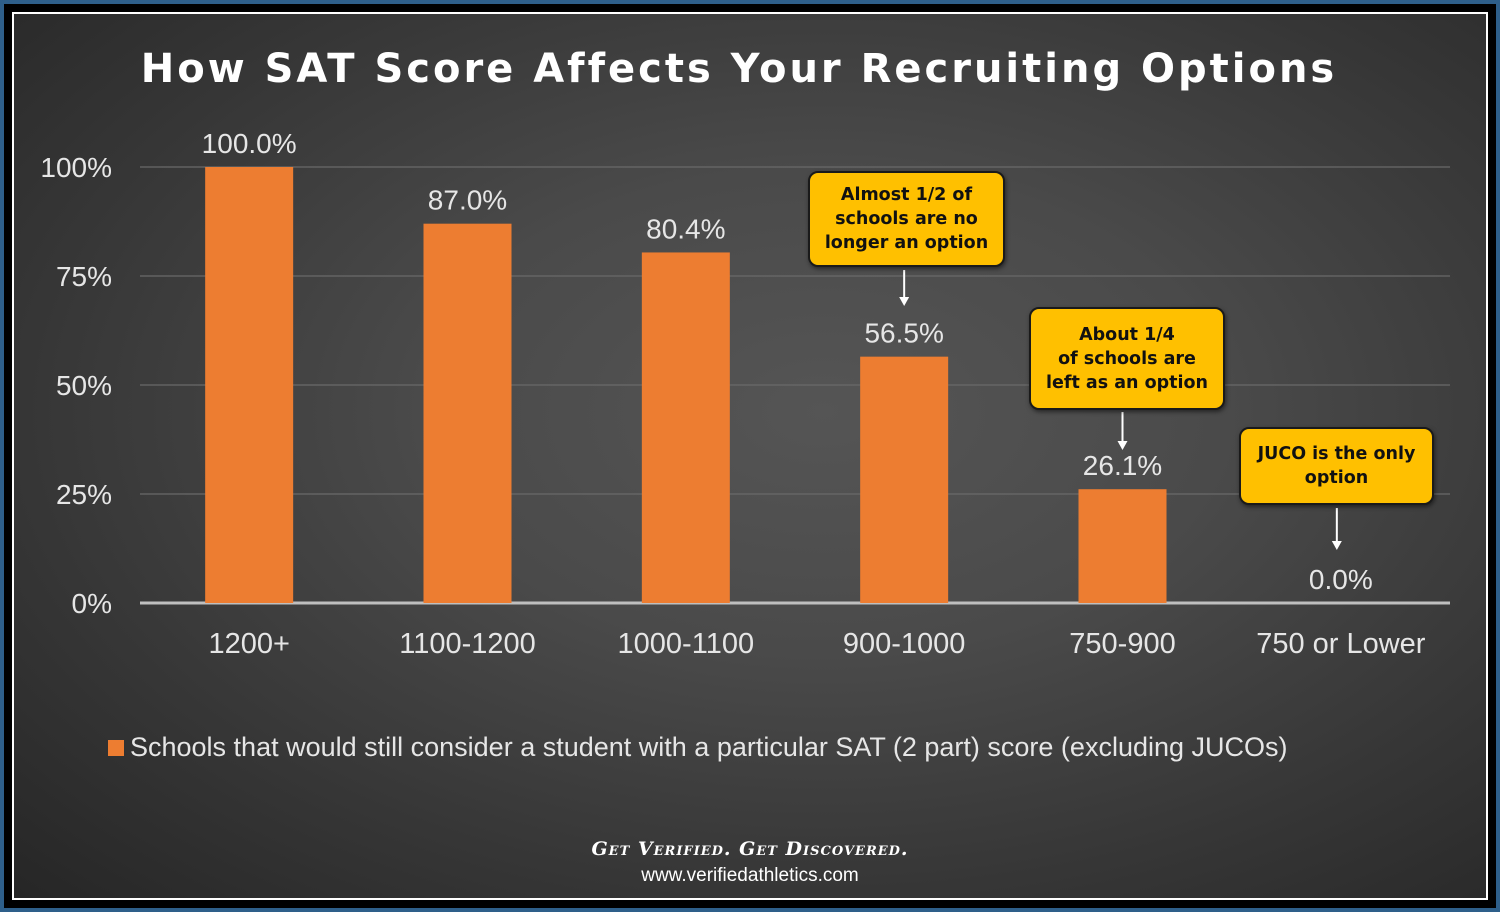  I want to click on x-tick-label: 750 or Lower, so click(1341, 644).